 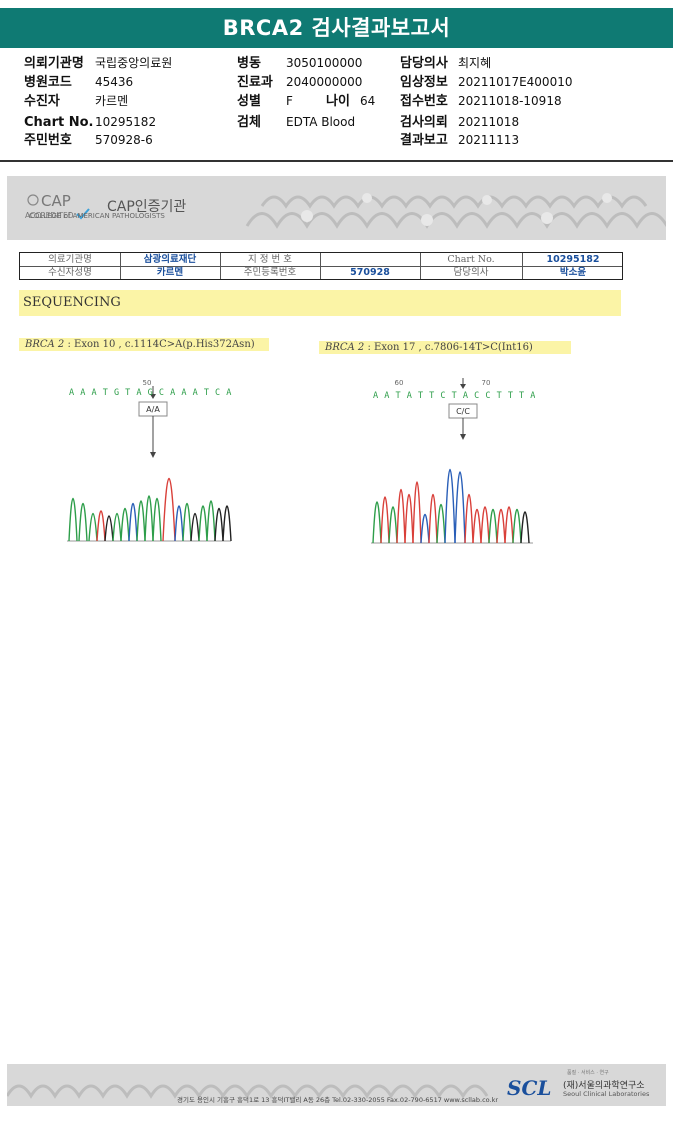 I want to click on position-marker: 50, so click(x=147, y=383).